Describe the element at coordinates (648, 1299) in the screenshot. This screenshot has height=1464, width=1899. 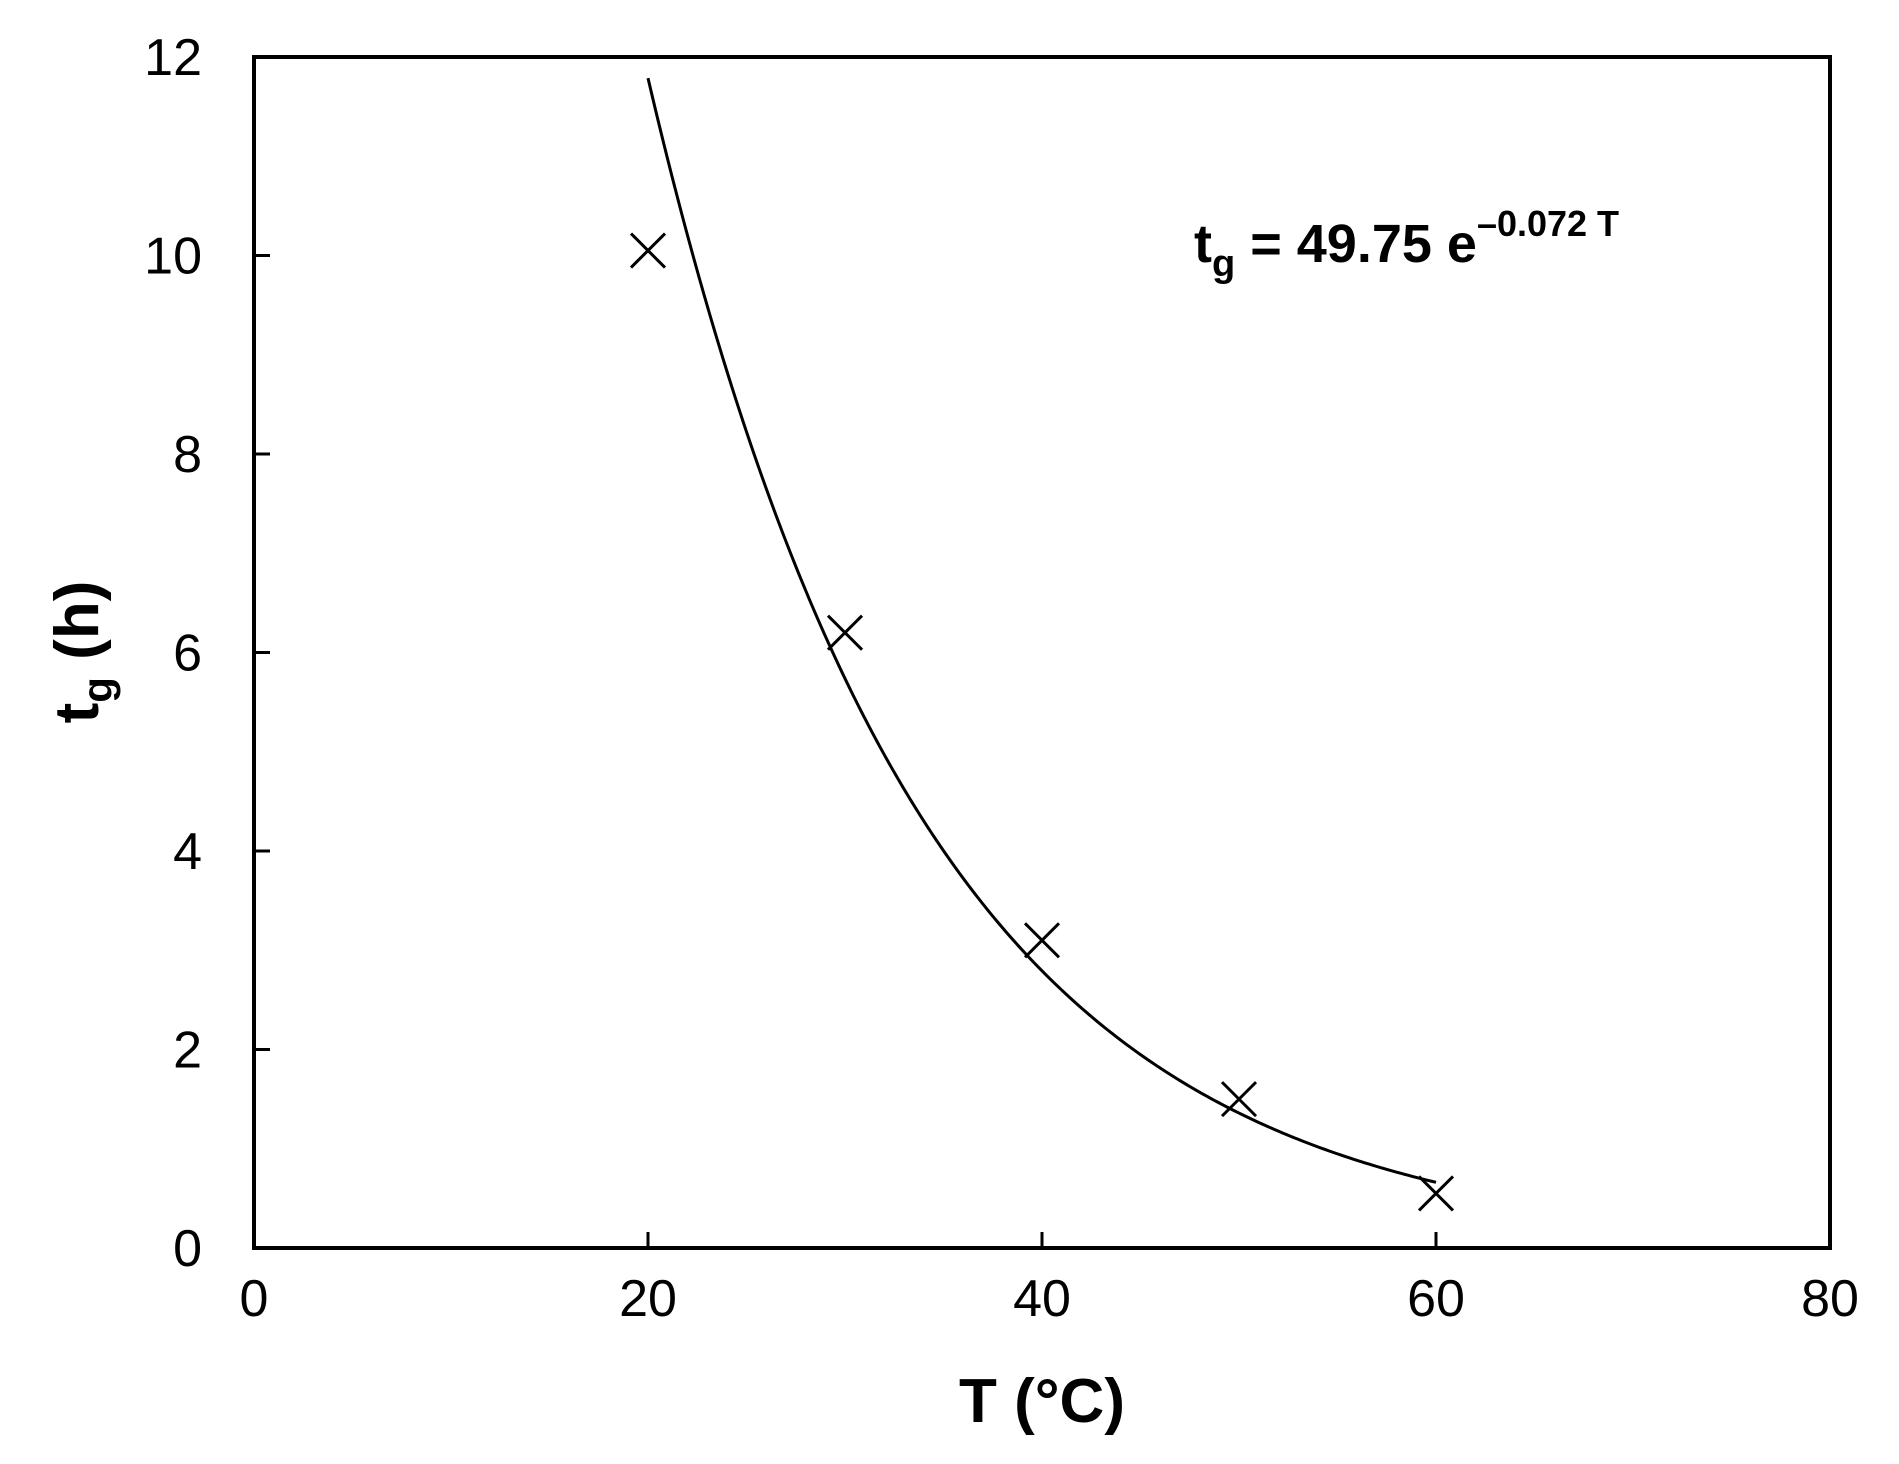
I see `x-tick-label-1: 20` at that location.